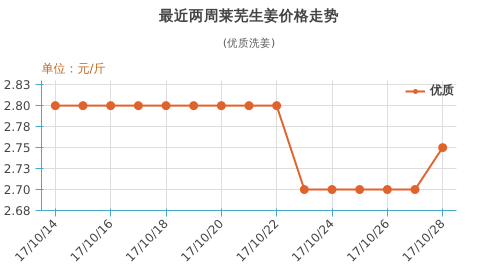 The image size is (481, 272). Describe the element at coordinates (442, 90) in the screenshot. I see `legend-label: 优质` at that location.